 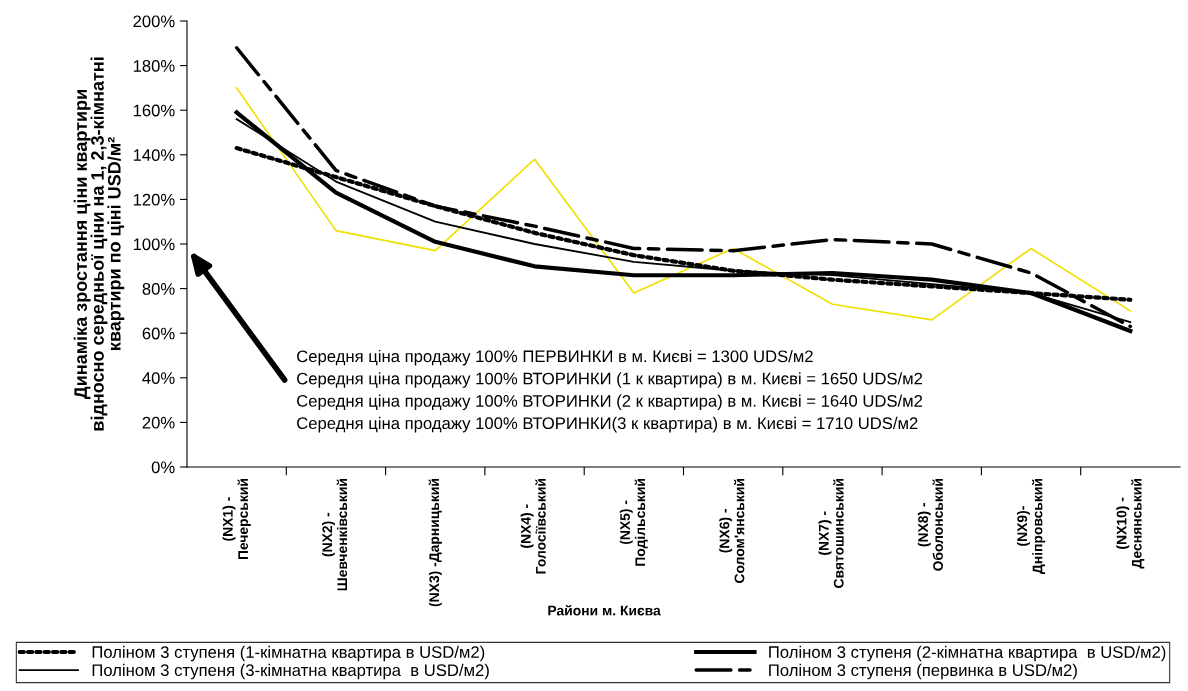 I want to click on annotation: Середня ціна продажу 100% ВТОРИНКИ(3 к квартира) в м. Києві = 1710 UDS/м2, so click(x=607, y=424).